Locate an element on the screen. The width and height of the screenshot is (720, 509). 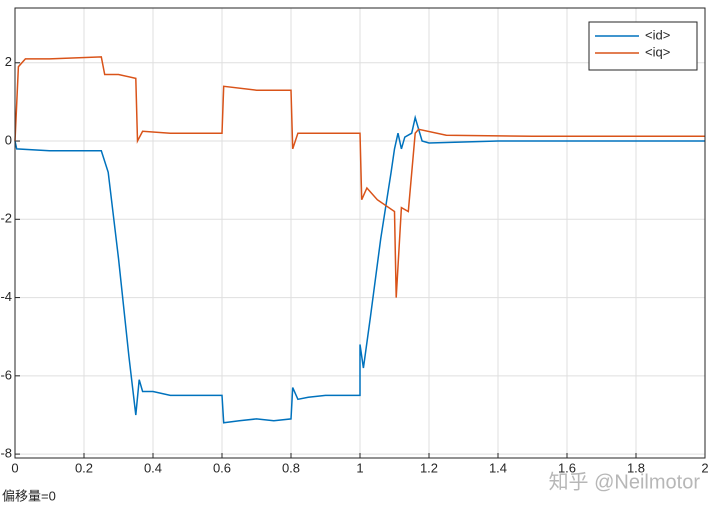
x-tick-label: 1.2 is located at coordinates (429, 467).